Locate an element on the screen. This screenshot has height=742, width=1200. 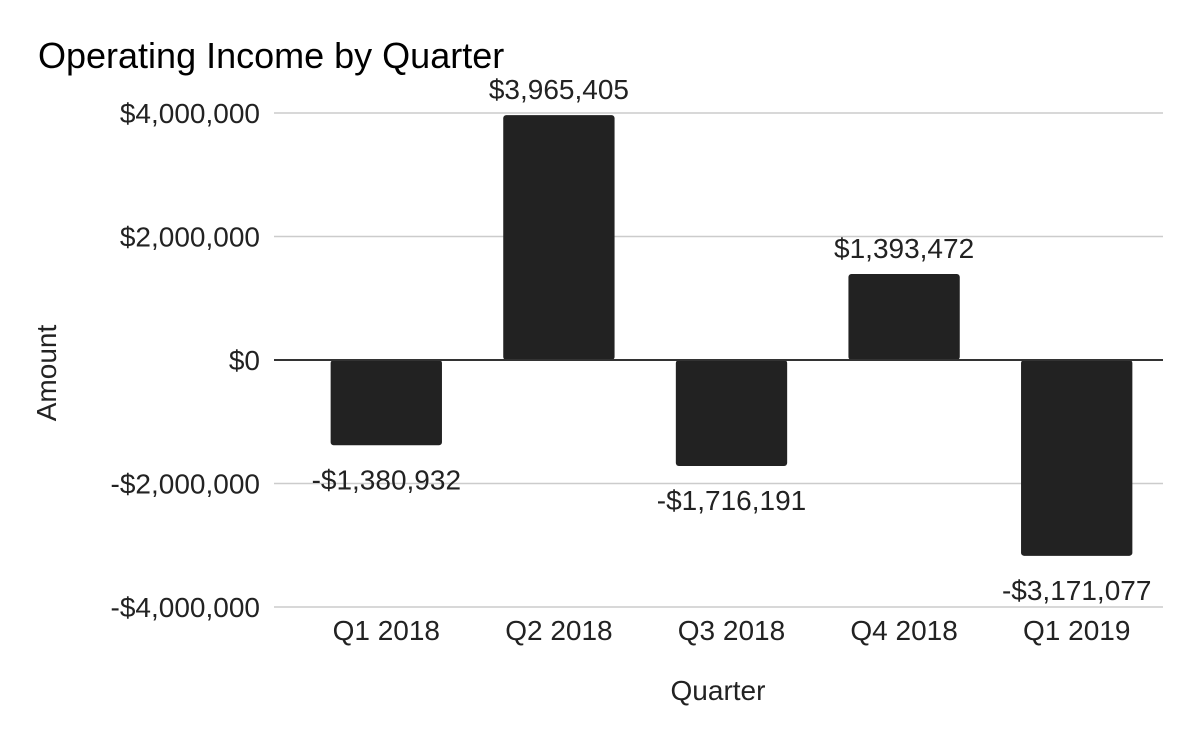
x-tick-label: Q2 2018 is located at coordinates (558, 630).